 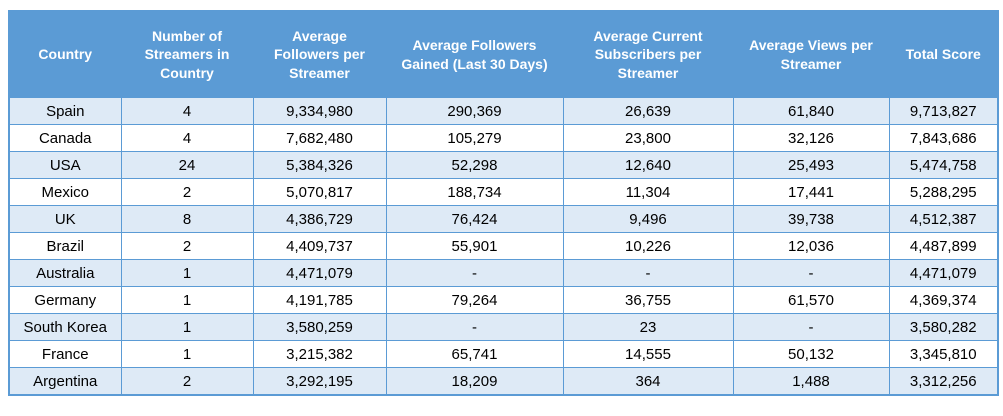 I want to click on value-cell: 12,640, so click(x=648, y=165).